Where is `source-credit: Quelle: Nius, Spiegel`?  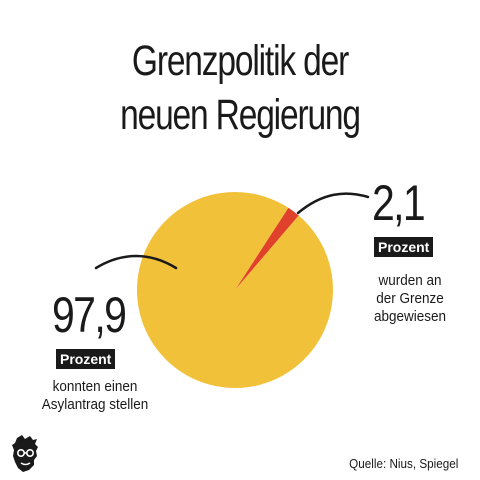 source-credit: Quelle: Nius, Spiegel is located at coordinates (403, 463).